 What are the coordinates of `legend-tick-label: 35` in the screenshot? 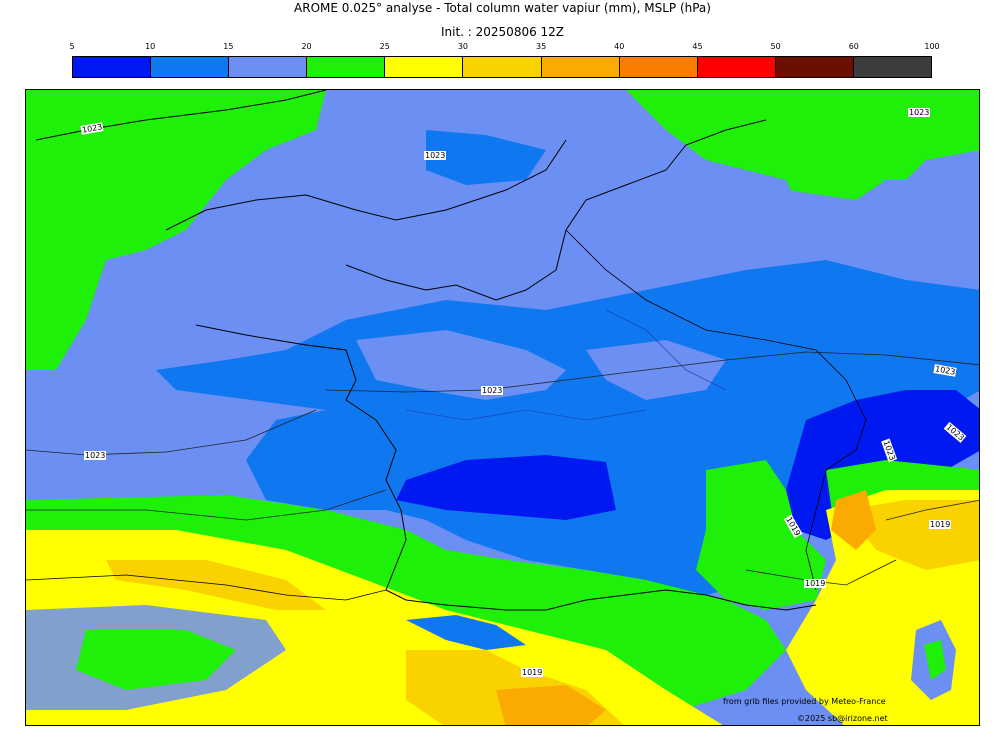 It's located at (541, 46).